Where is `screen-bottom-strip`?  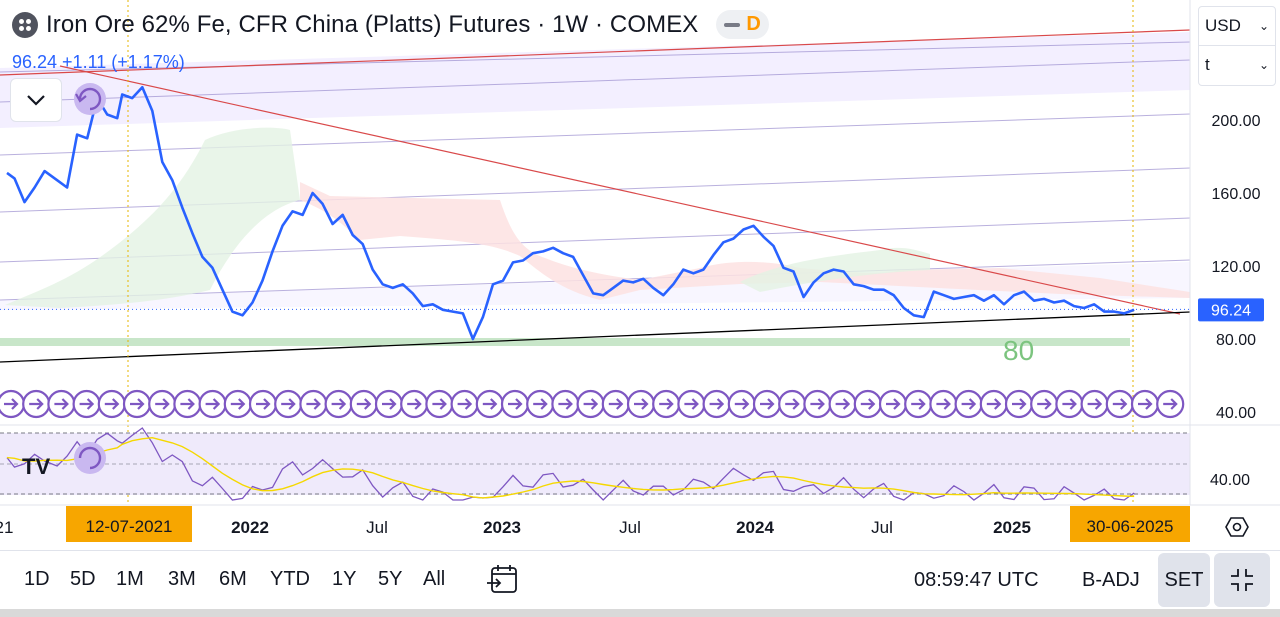 screen-bottom-strip is located at coordinates (640, 613).